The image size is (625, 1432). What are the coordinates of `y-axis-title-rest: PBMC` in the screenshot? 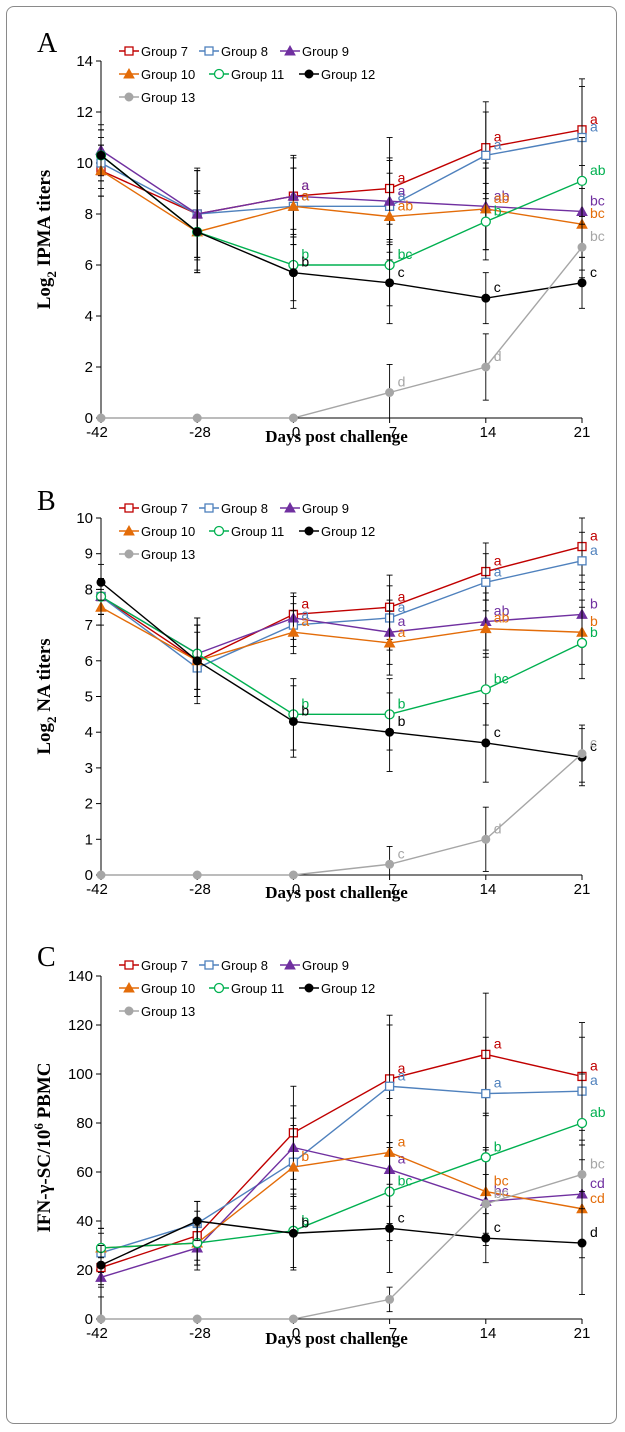 It's located at (44, 1092).